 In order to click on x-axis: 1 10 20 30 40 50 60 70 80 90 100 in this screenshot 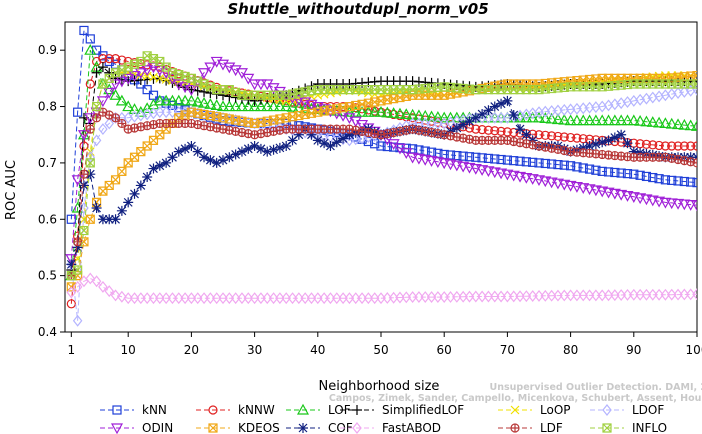, I will do `click(384, 344)`.